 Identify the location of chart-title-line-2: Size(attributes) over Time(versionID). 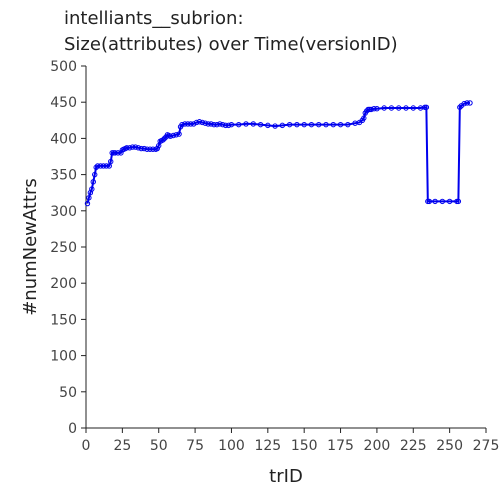
(231, 44).